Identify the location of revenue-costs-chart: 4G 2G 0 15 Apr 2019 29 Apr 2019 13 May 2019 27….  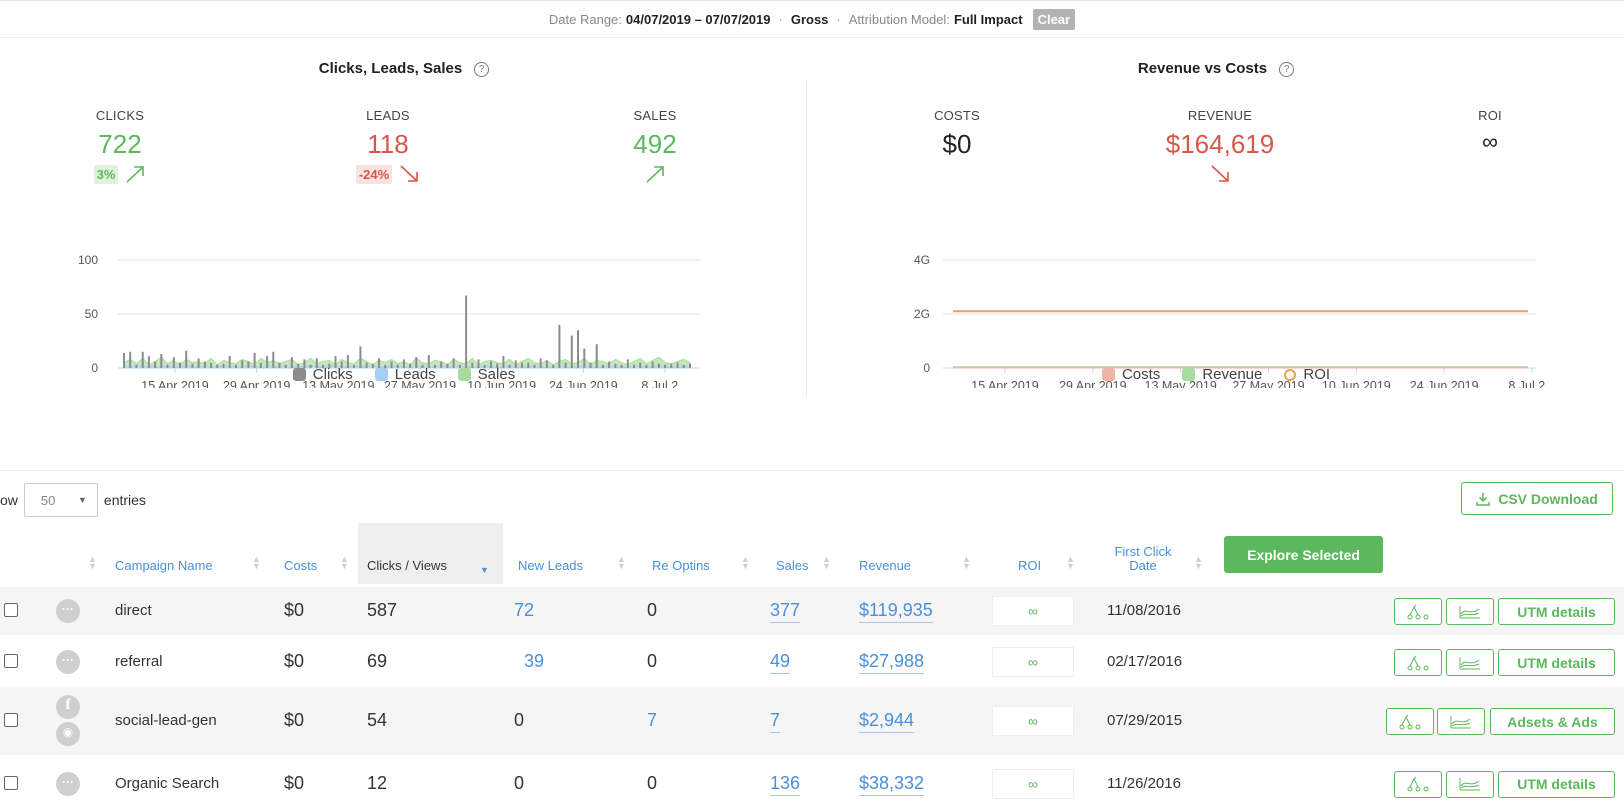
(1235, 320).